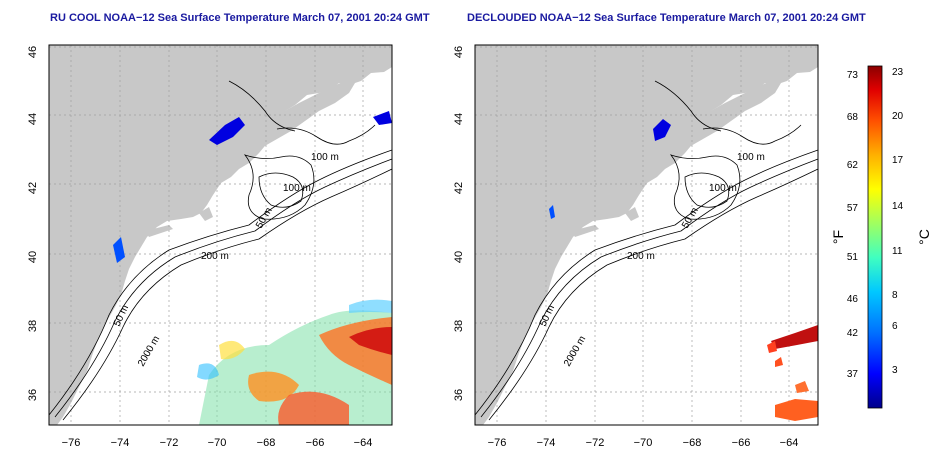  I want to click on colorbar-gradient, so click(875, 237).